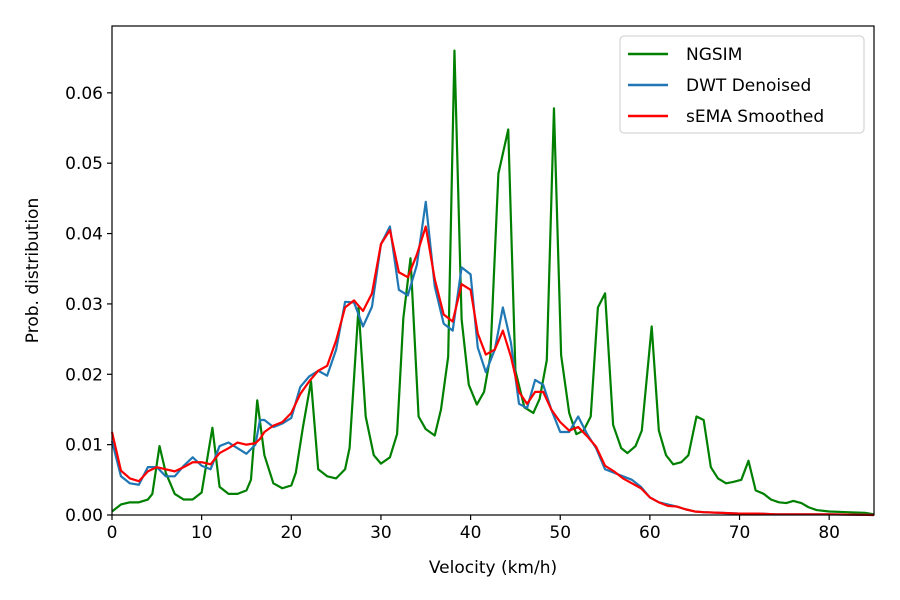 The height and width of the screenshot is (600, 900). Describe the element at coordinates (471, 533) in the screenshot. I see `x-tick-label: 40` at that location.